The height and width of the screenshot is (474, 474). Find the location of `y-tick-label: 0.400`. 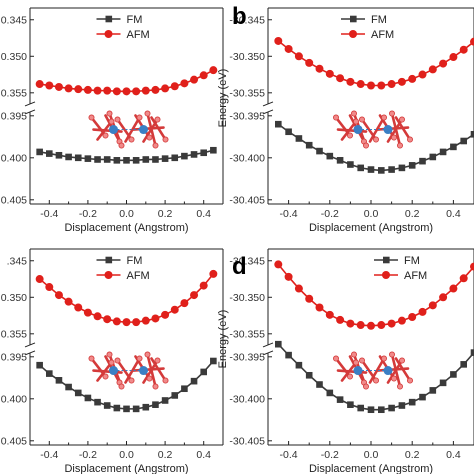

y-tick-label: 0.400 is located at coordinates (14, 158).